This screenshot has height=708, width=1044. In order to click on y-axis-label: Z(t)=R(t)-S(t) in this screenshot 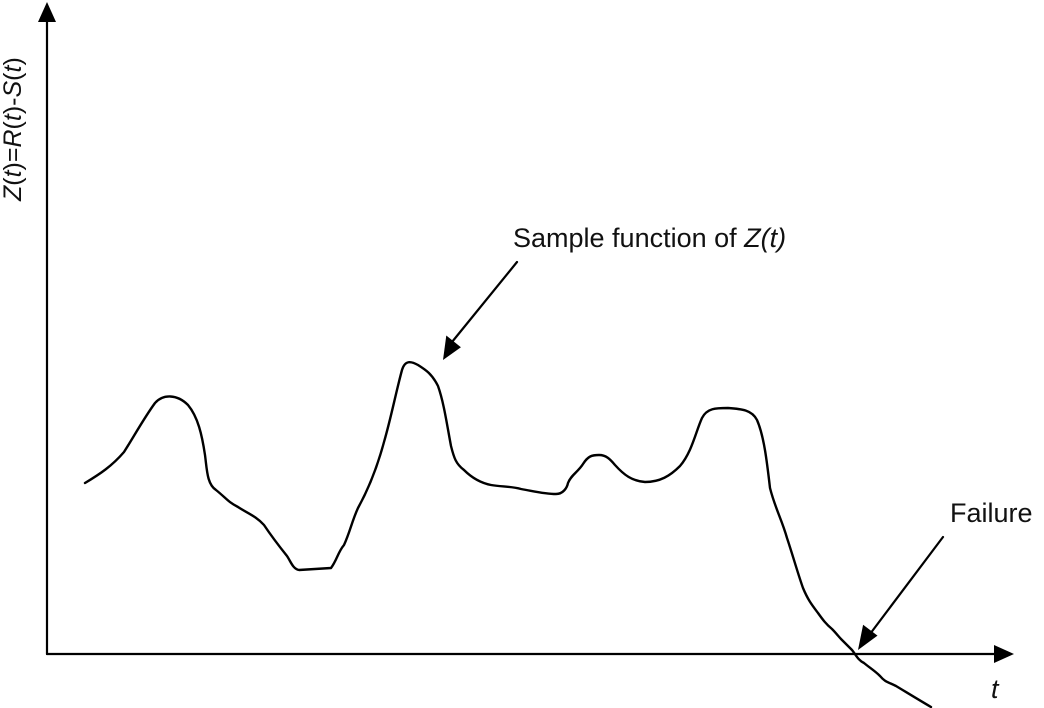, I will do `click(14, 129)`.